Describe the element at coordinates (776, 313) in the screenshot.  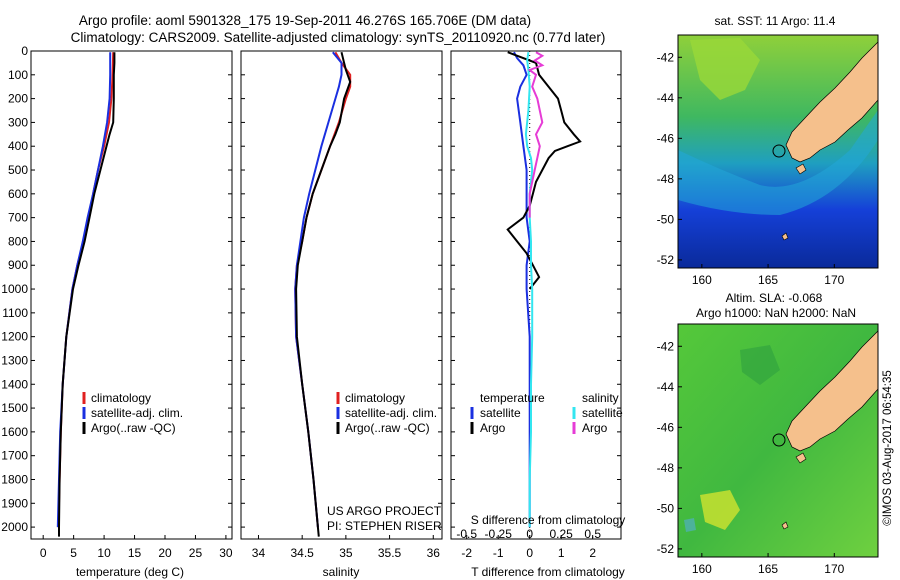
I see `sla-map-subtitle: Argo h1000: NaN h2000: NaN` at that location.